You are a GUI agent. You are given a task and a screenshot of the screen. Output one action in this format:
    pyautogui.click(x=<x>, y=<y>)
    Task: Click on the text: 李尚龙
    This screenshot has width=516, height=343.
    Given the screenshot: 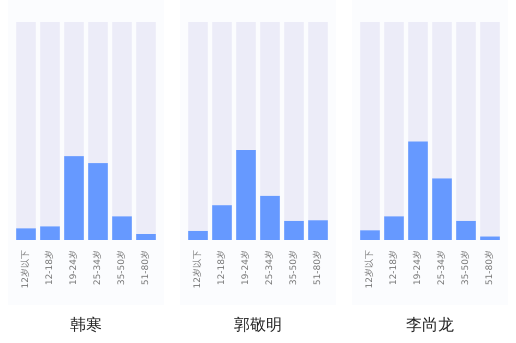 What is the action you would take?
    pyautogui.click(x=430, y=324)
    